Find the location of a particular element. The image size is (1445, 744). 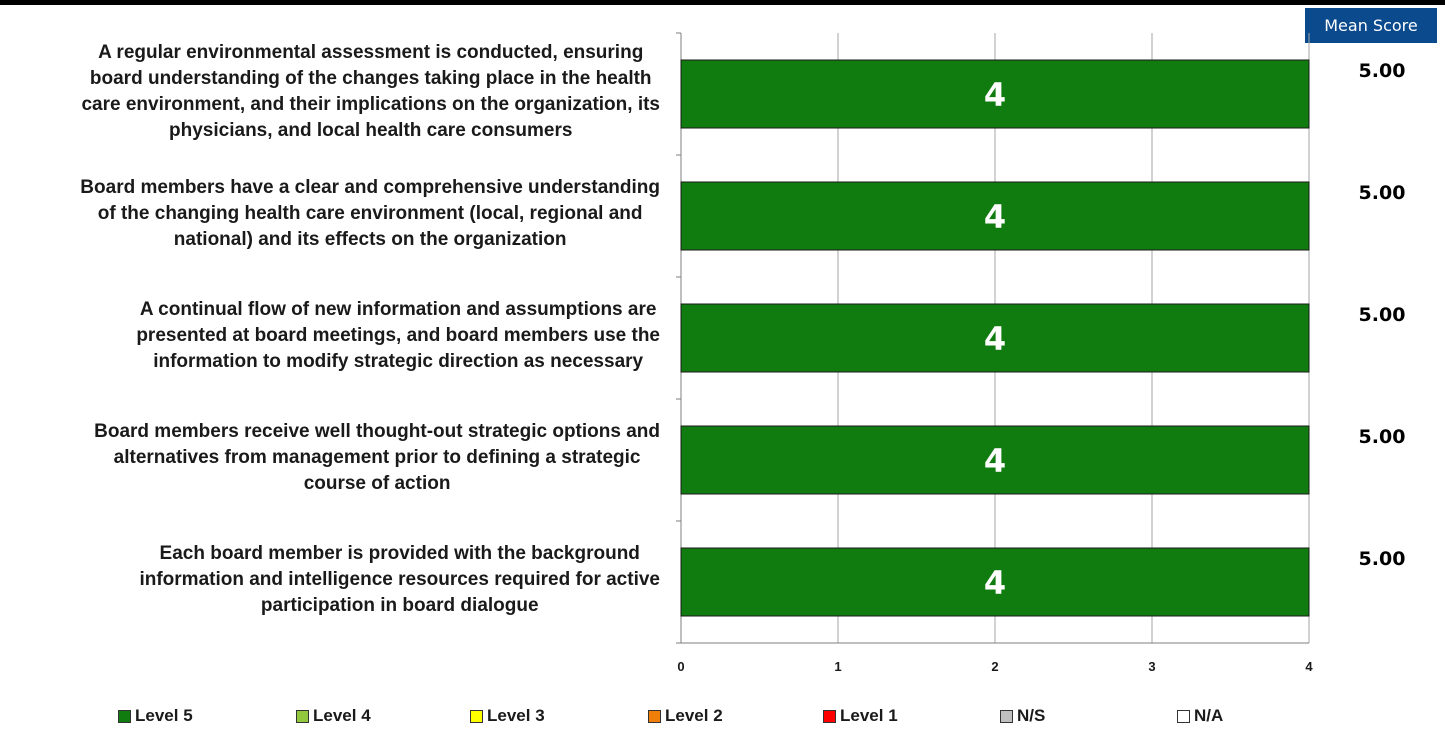

x-tick-label: 0 is located at coordinates (680, 666).